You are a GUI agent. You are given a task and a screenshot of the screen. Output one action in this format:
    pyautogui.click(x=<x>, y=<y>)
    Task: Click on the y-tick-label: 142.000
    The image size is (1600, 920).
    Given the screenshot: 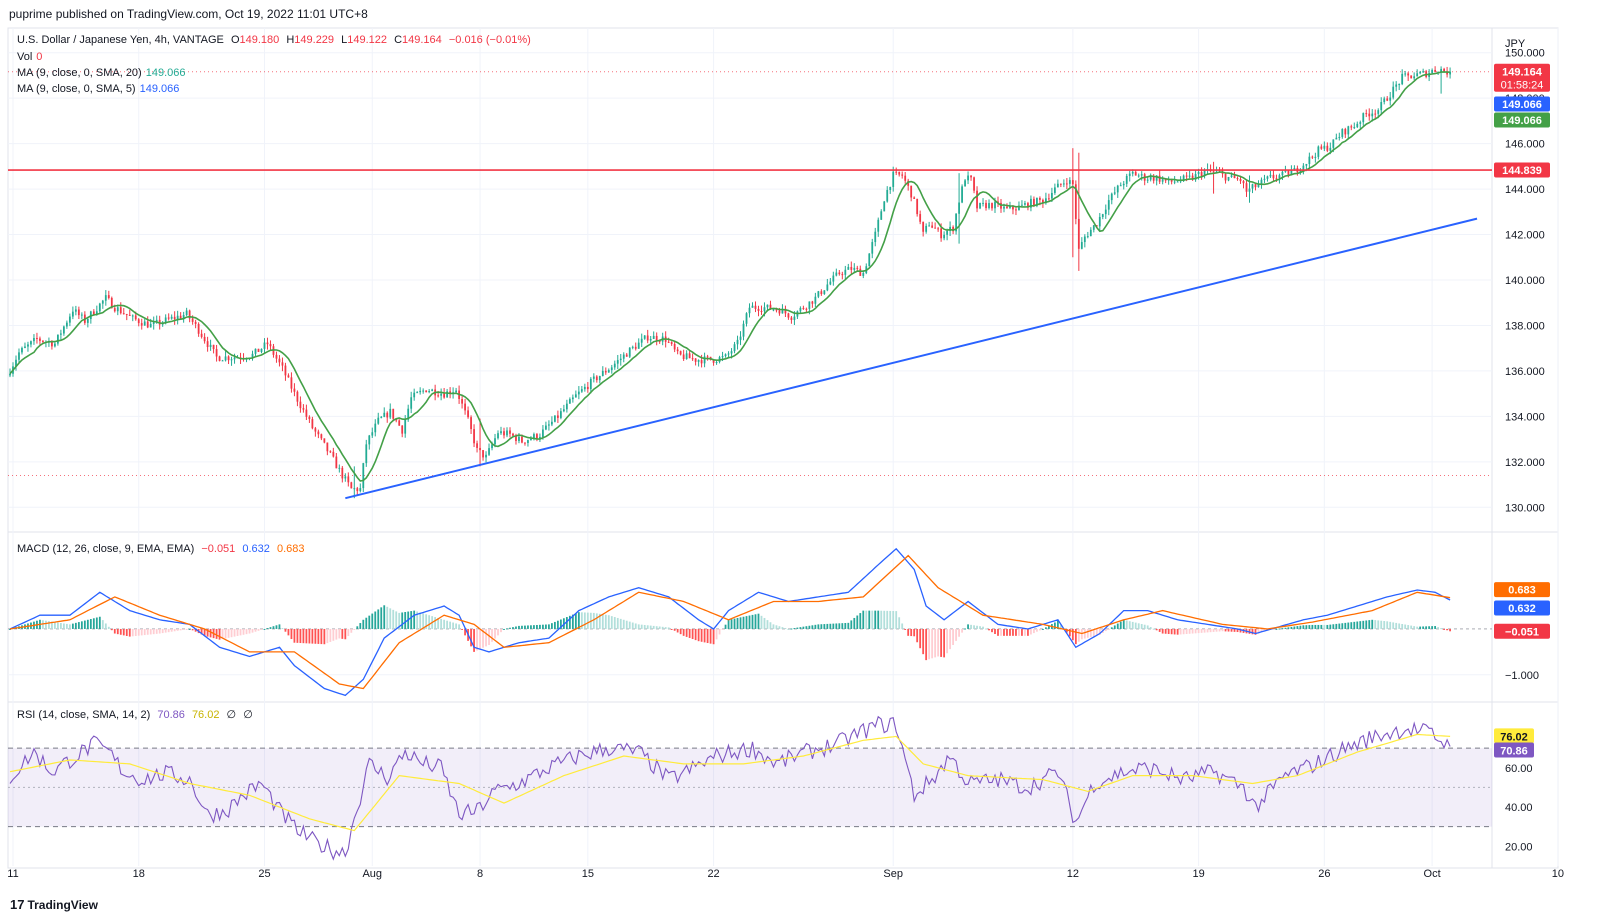 What is the action you would take?
    pyautogui.click(x=1525, y=236)
    